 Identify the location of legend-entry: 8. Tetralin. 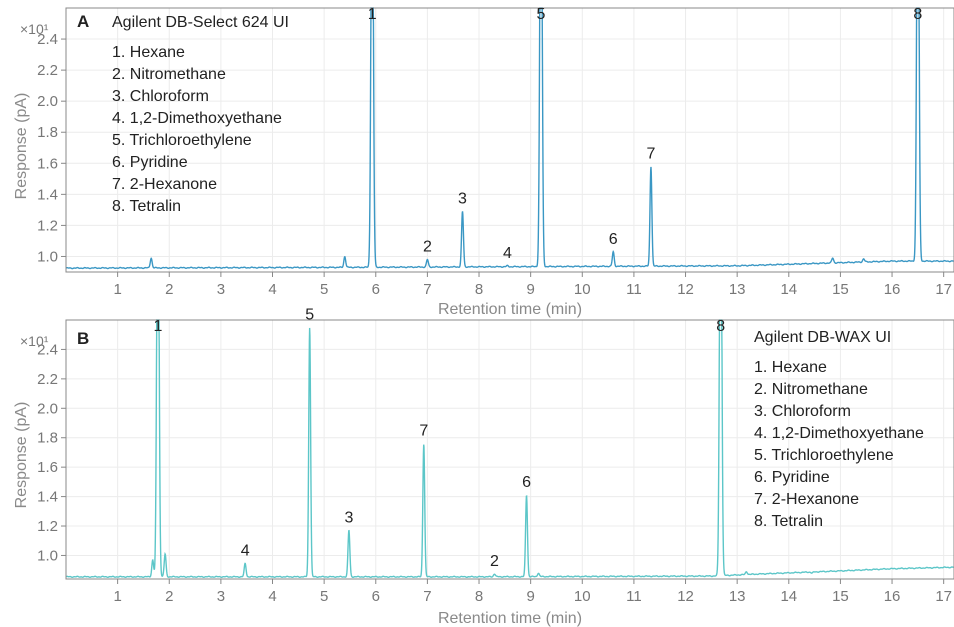
(788, 521).